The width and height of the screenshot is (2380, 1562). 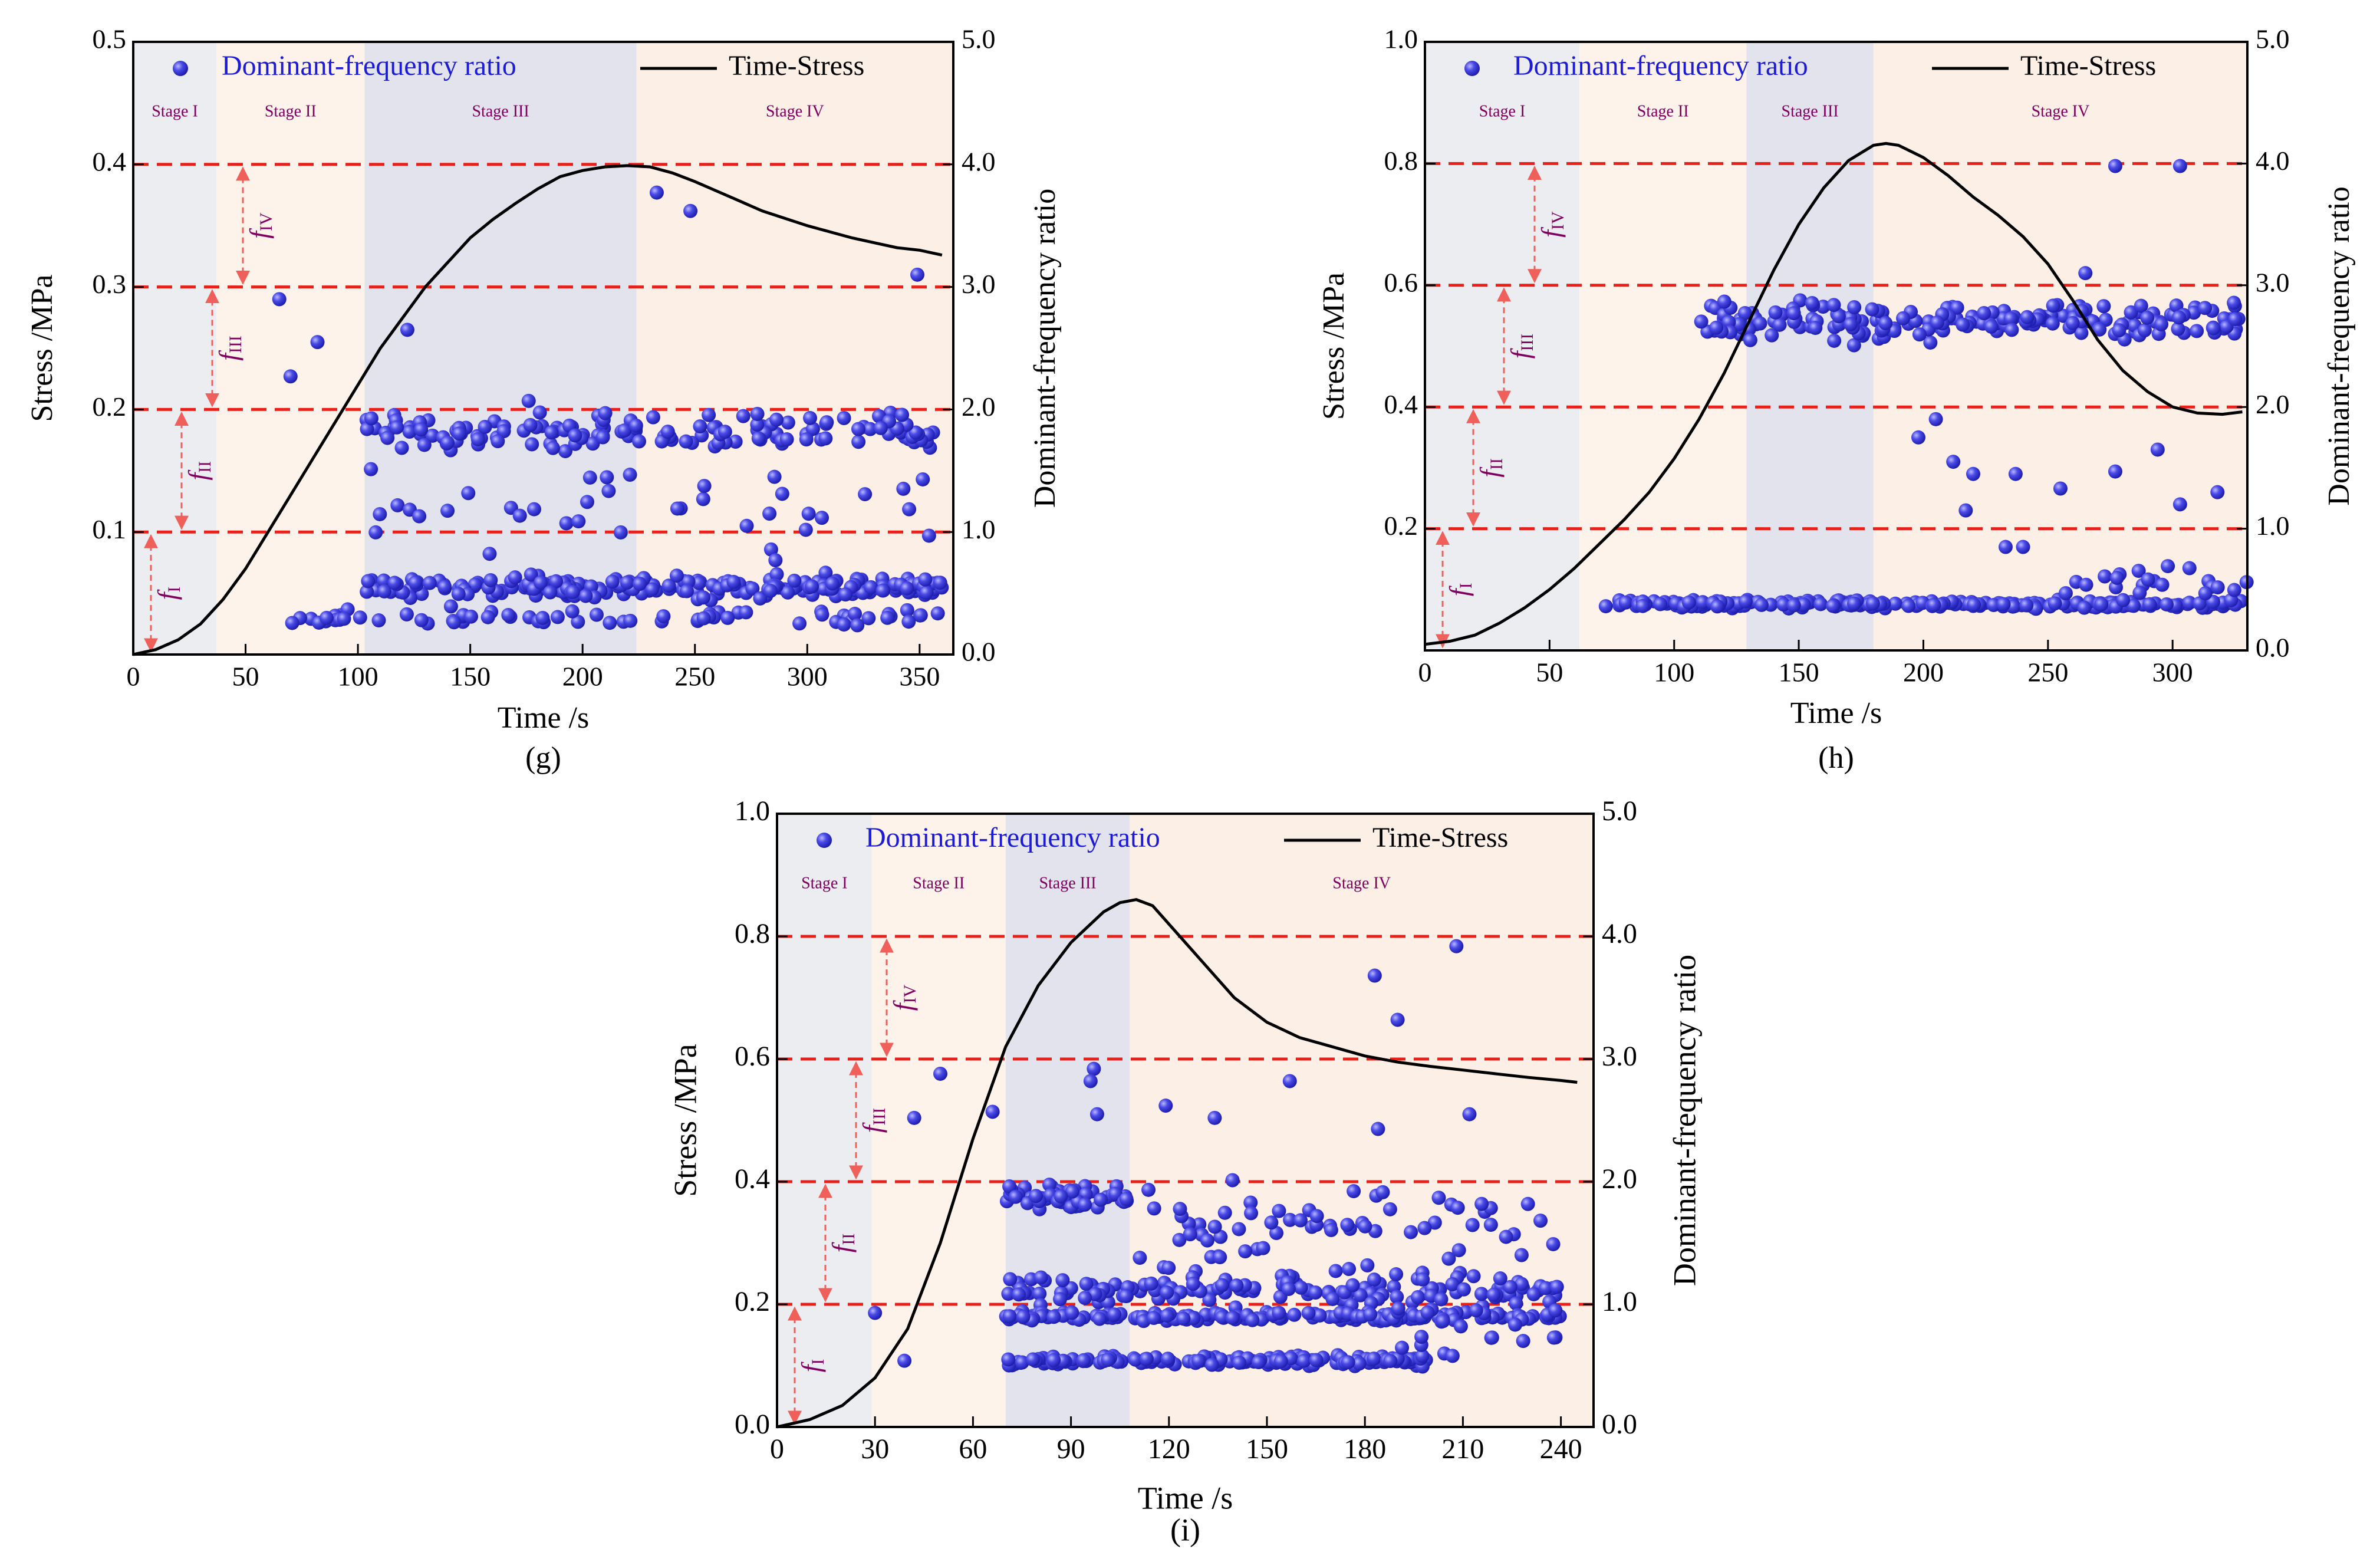 I want to click on stage-label: Stage III, so click(x=1067, y=883).